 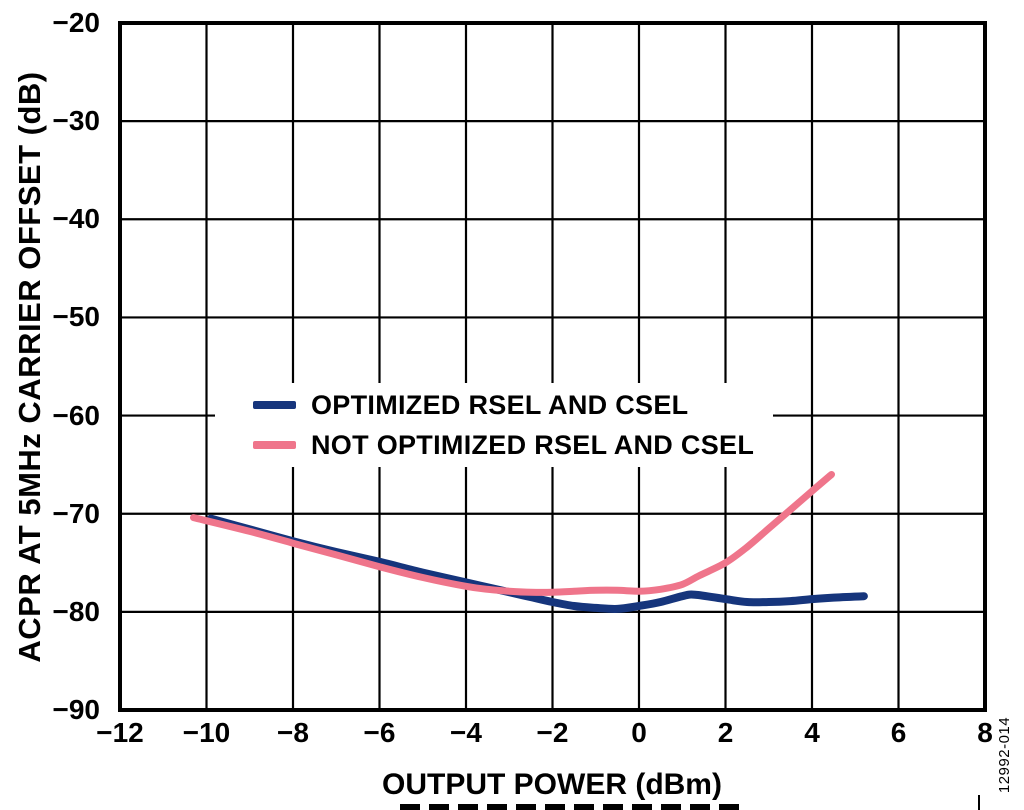 I want to click on y-tick-label: −60, so click(x=76, y=415).